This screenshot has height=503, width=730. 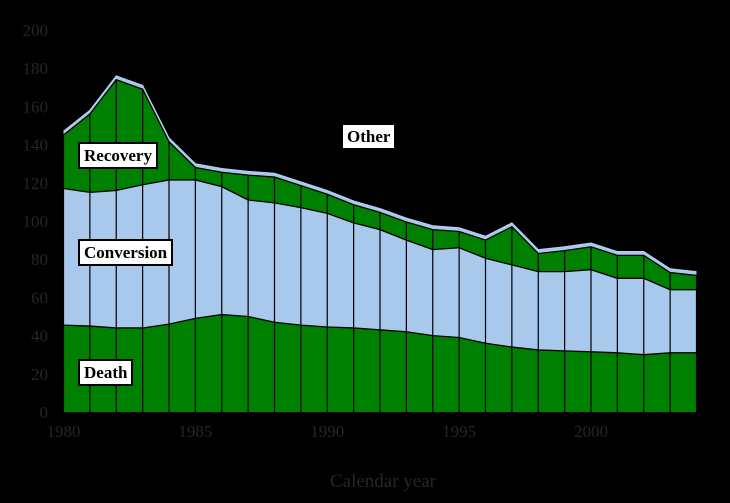 What do you see at coordinates (39, 259) in the screenshot?
I see `y-tick-label: 80` at bounding box center [39, 259].